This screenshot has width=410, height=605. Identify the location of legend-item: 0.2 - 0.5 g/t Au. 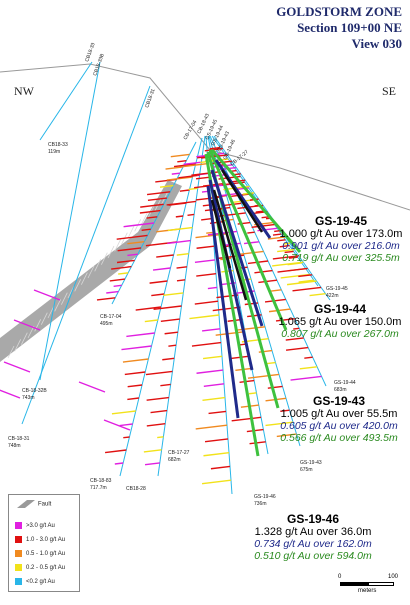
(40, 567).